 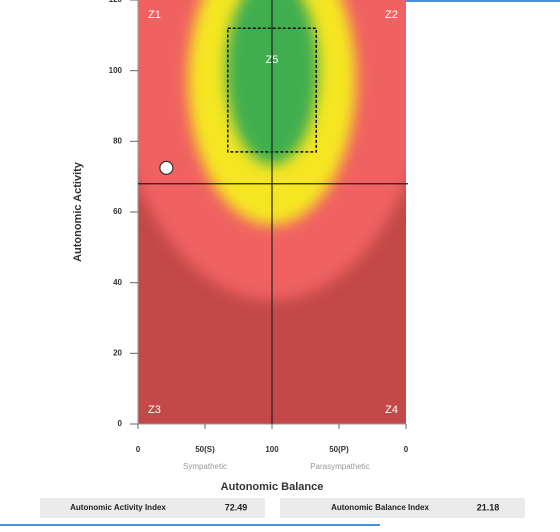 What do you see at coordinates (116, 2) in the screenshot?
I see `y-tick-label: 120` at bounding box center [116, 2].